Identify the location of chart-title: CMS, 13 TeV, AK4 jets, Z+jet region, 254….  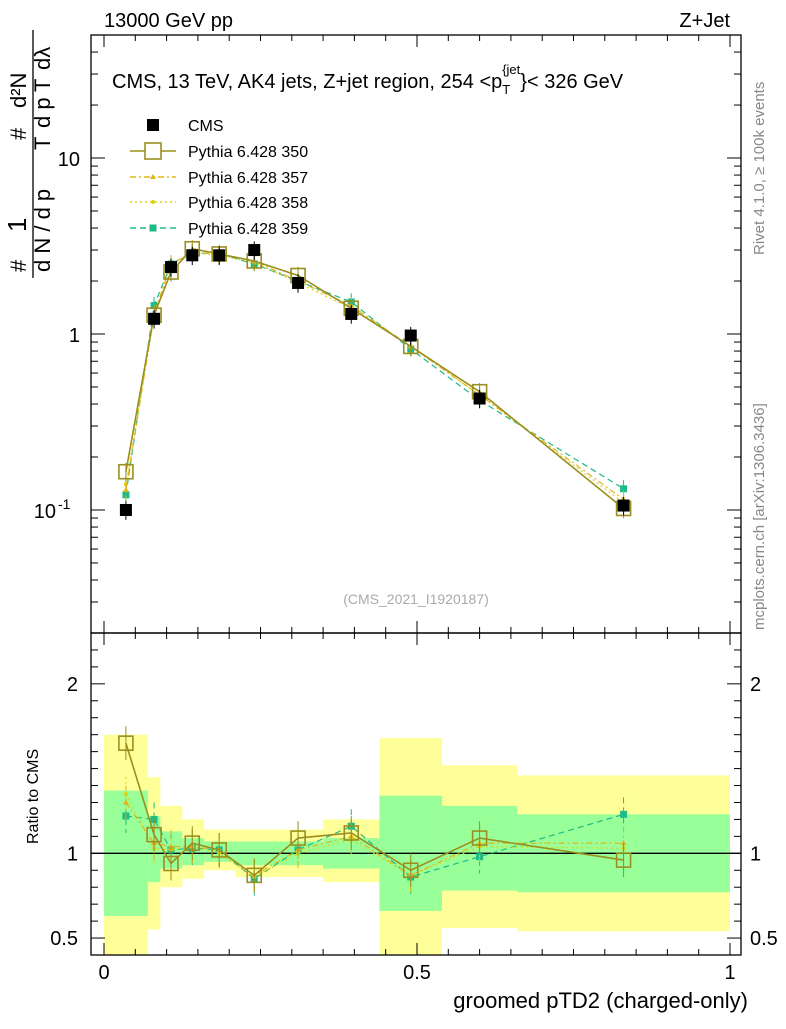
(368, 79).